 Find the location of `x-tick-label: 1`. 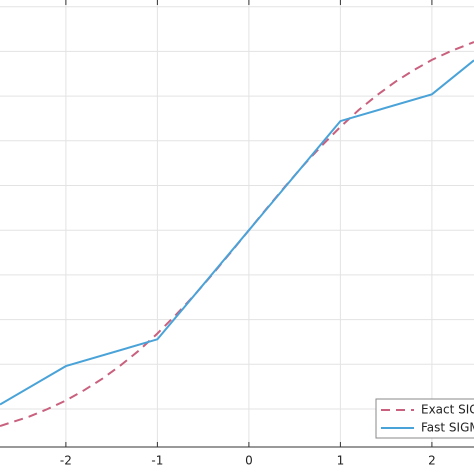

x-tick-label: 1 is located at coordinates (341, 461).